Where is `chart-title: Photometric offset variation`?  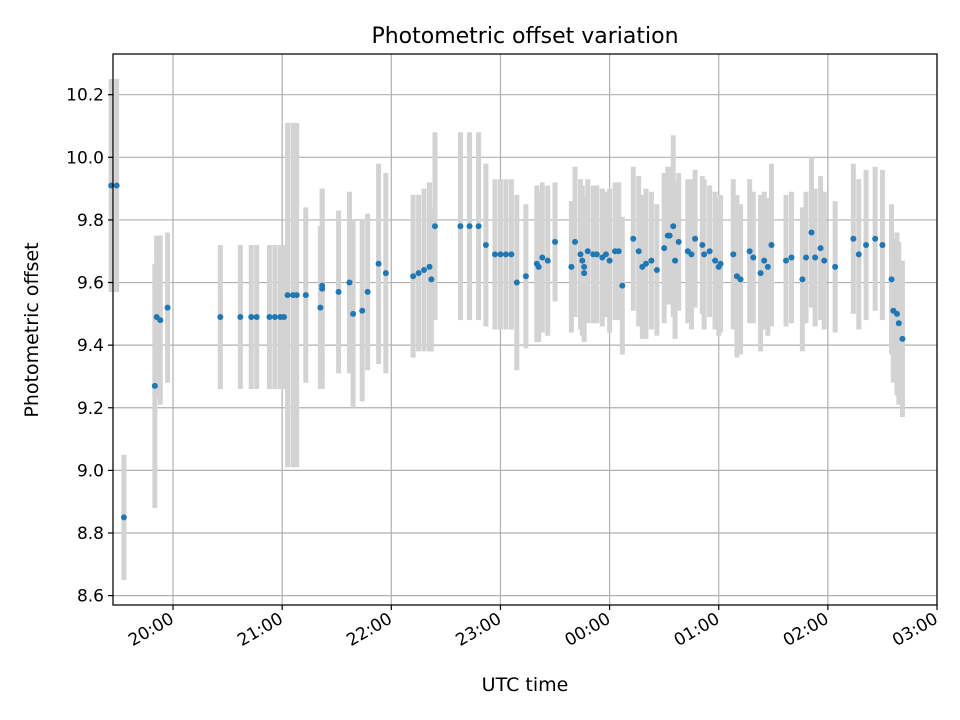
chart-title: Photometric offset variation is located at coordinates (524, 36).